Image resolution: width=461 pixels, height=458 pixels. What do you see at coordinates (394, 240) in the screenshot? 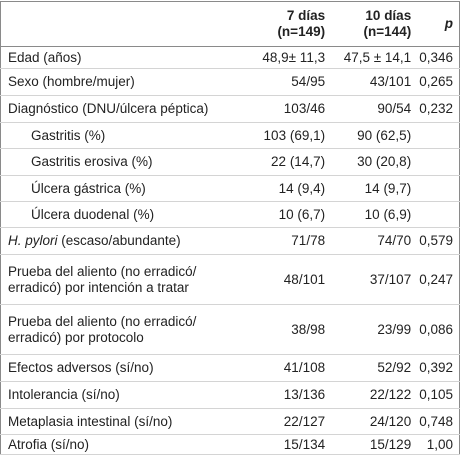
I see `cell-text: 74/70` at bounding box center [394, 240].